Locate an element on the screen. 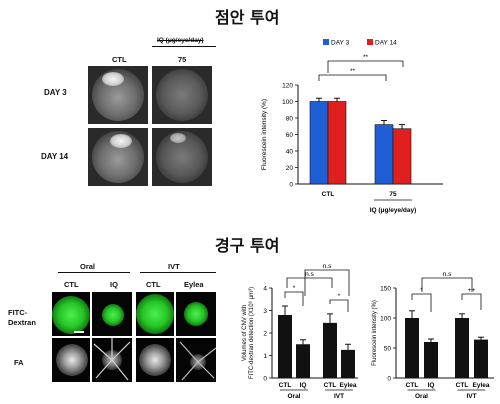  col-label-eylea: Eylea is located at coordinates (194, 284).